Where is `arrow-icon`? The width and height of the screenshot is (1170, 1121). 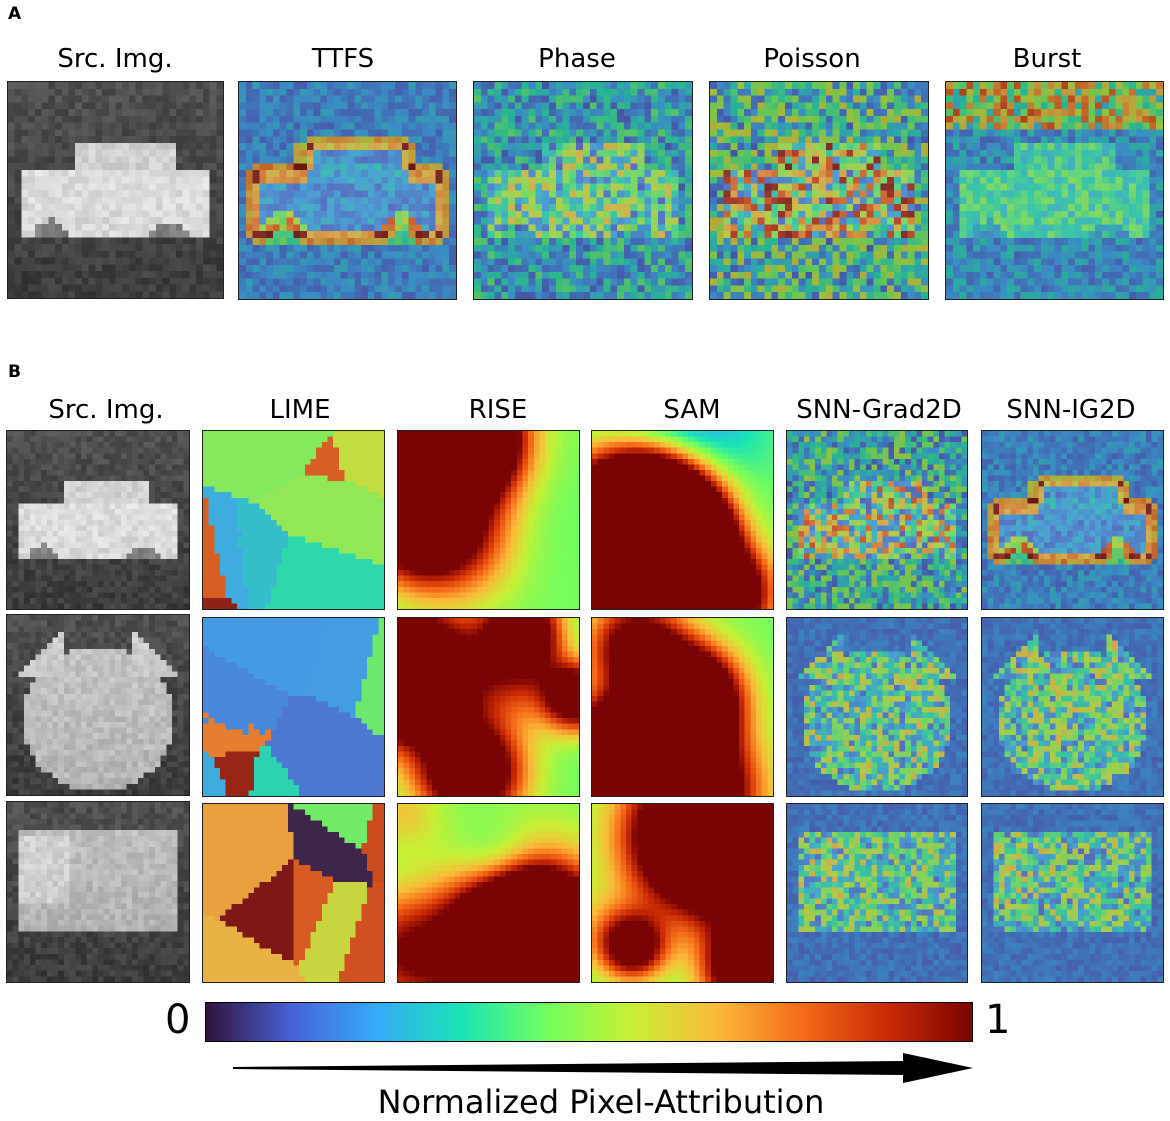 arrow-icon is located at coordinates (603, 1068).